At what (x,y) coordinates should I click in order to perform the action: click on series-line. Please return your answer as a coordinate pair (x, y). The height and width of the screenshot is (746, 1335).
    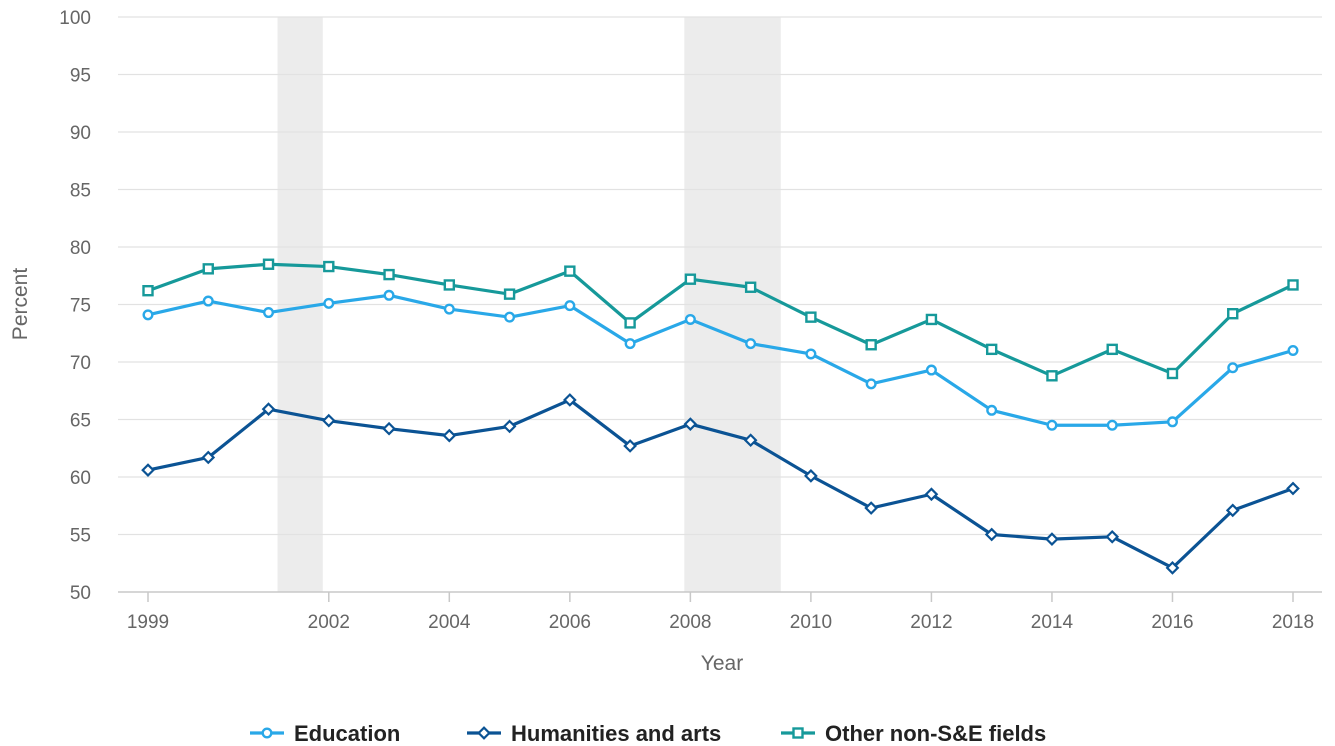
    Looking at the image, I should click on (720, 320).